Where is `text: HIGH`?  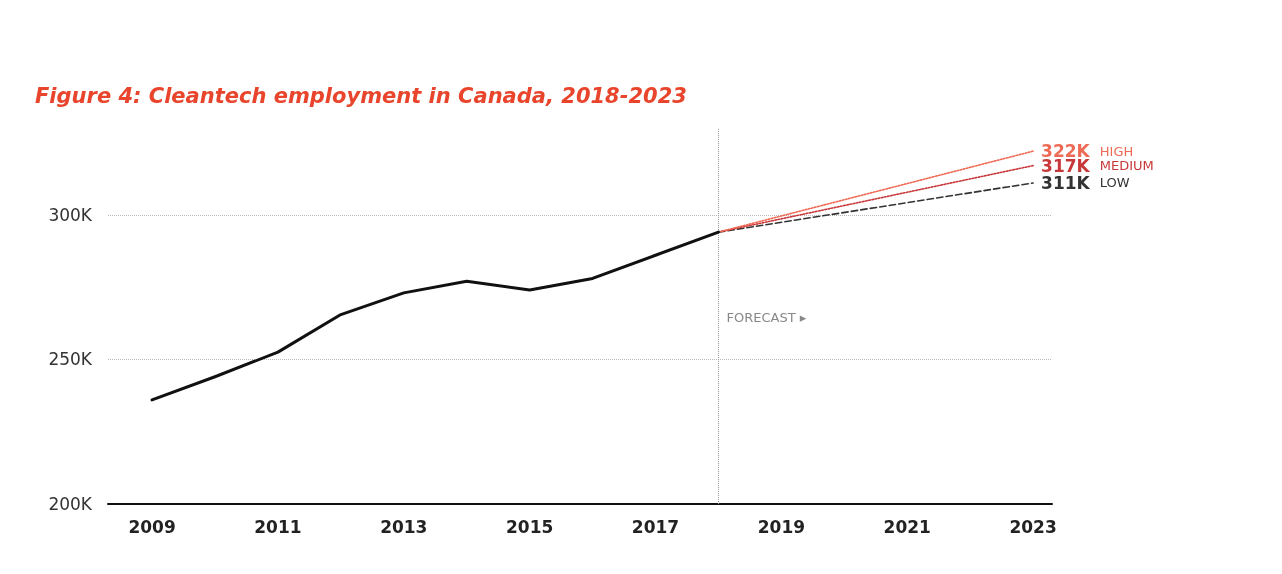
text: HIGH is located at coordinates (1116, 151).